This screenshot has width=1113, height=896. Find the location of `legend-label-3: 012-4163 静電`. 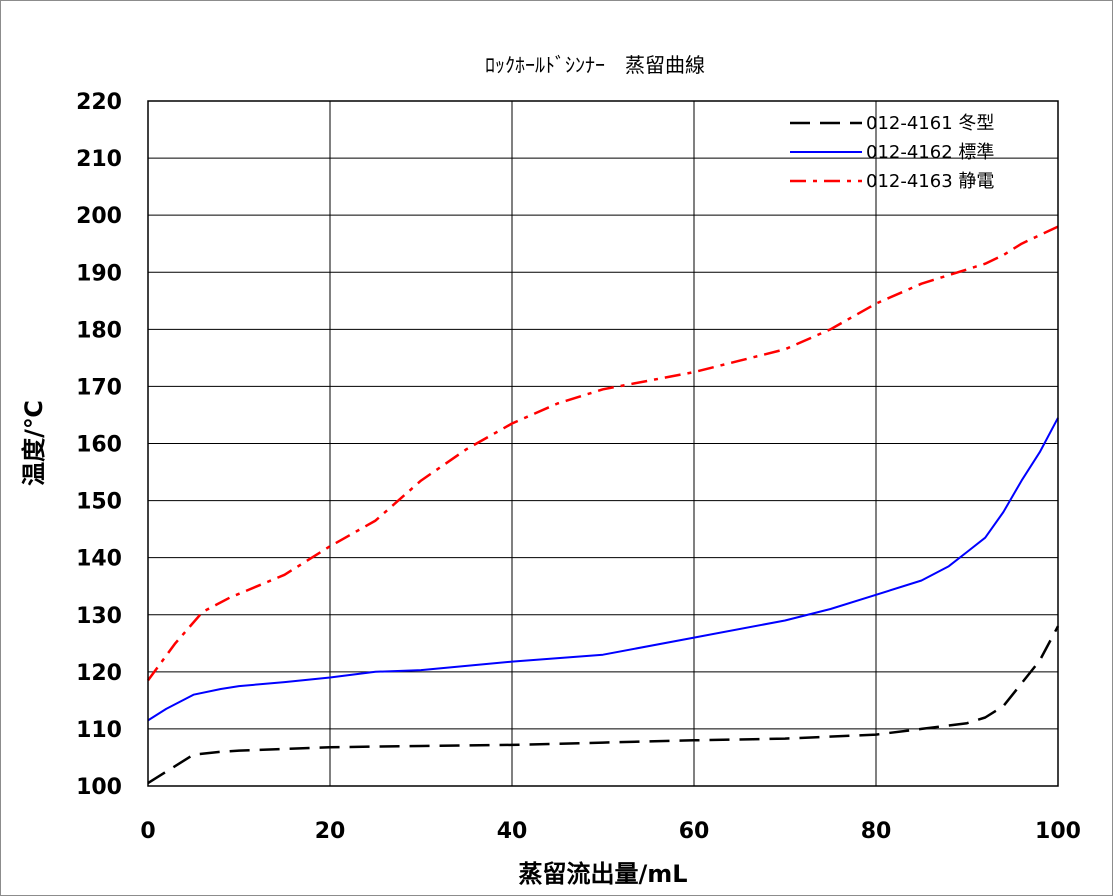

legend-label-3: 012-4163 静電 is located at coordinates (930, 181).